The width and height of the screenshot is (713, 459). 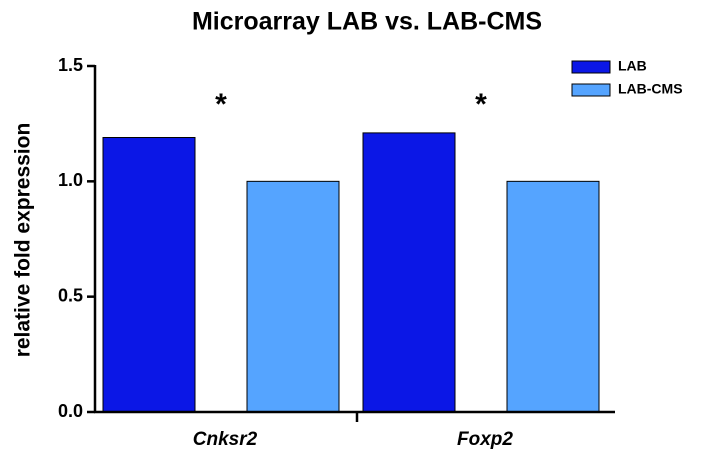 I want to click on x-tick-label: Foxp2, so click(x=485, y=439).